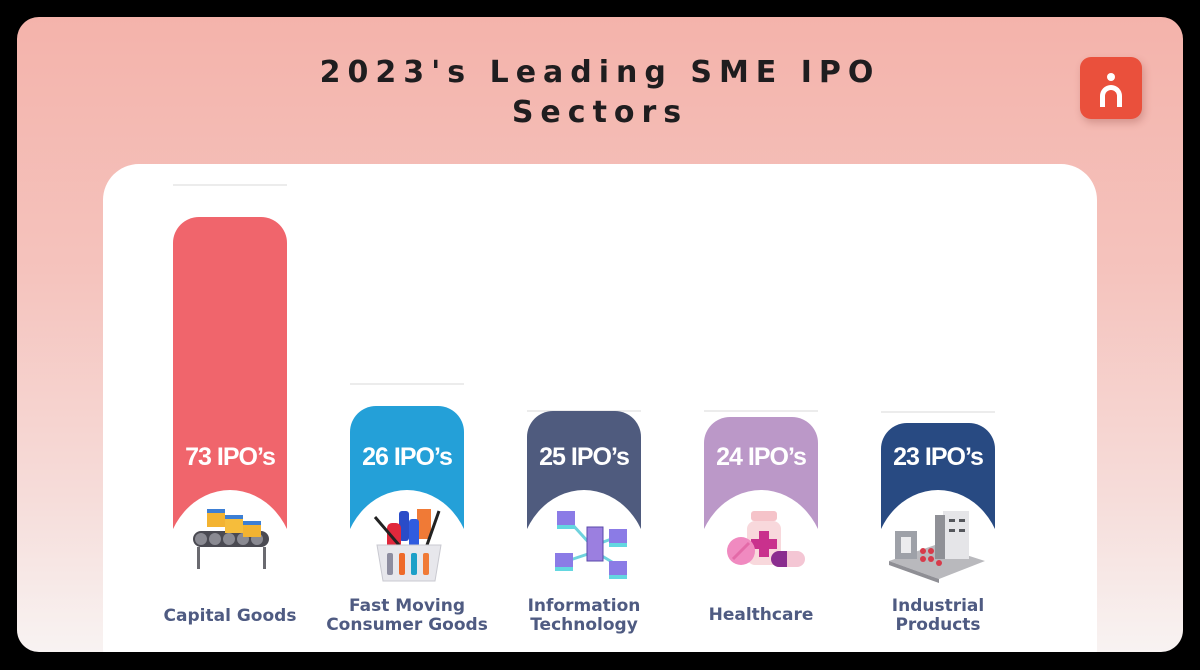 This screenshot has width=1200, height=670. What do you see at coordinates (600, 112) in the screenshot?
I see `title-line-2: Sectors` at bounding box center [600, 112].